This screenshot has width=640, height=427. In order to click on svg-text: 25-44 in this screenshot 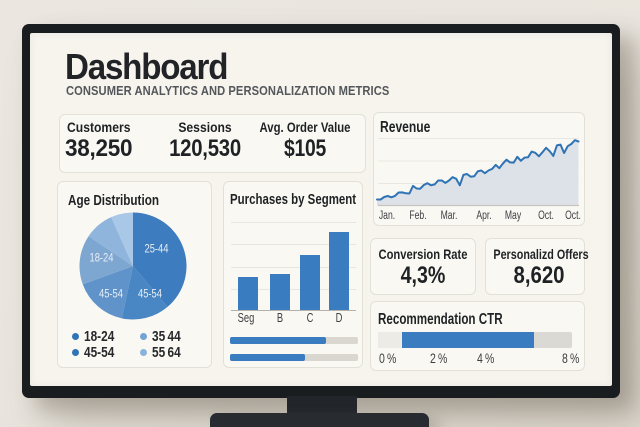, I will do `click(157, 249)`.